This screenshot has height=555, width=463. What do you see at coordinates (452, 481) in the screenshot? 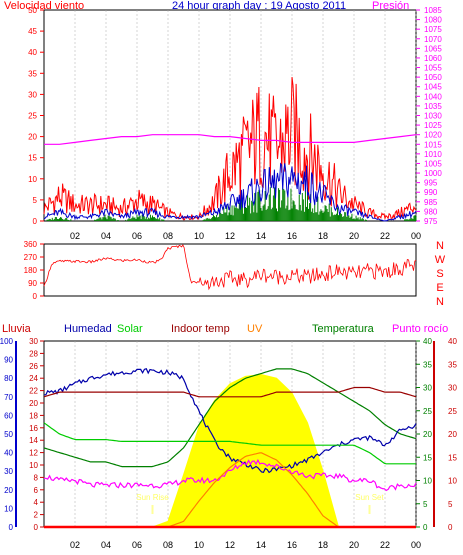
I see `rain2-y-tick-label: 10` at bounding box center [452, 481].